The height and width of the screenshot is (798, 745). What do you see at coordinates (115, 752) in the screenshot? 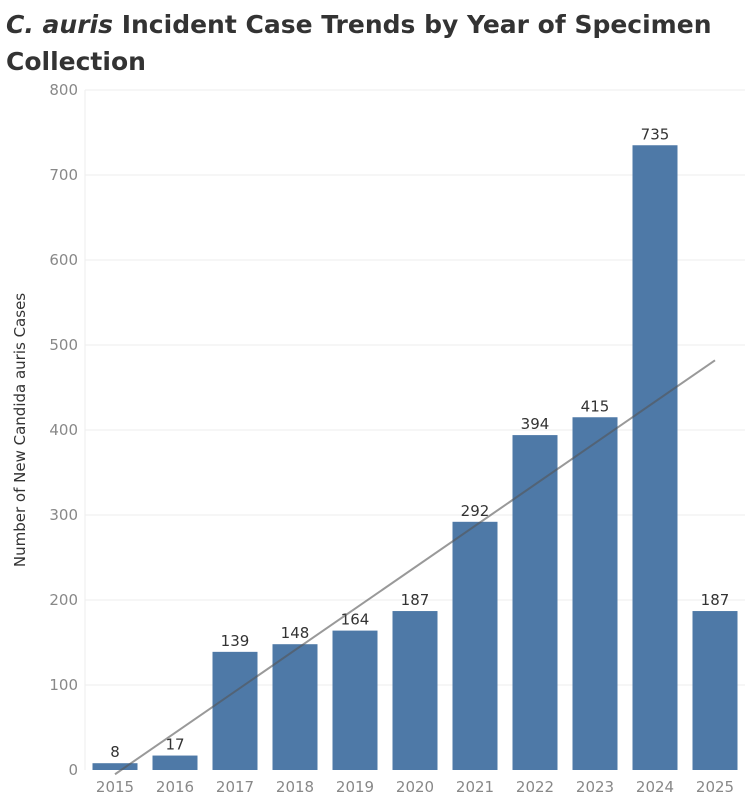
I see `data-label-2015: 8` at bounding box center [115, 752].